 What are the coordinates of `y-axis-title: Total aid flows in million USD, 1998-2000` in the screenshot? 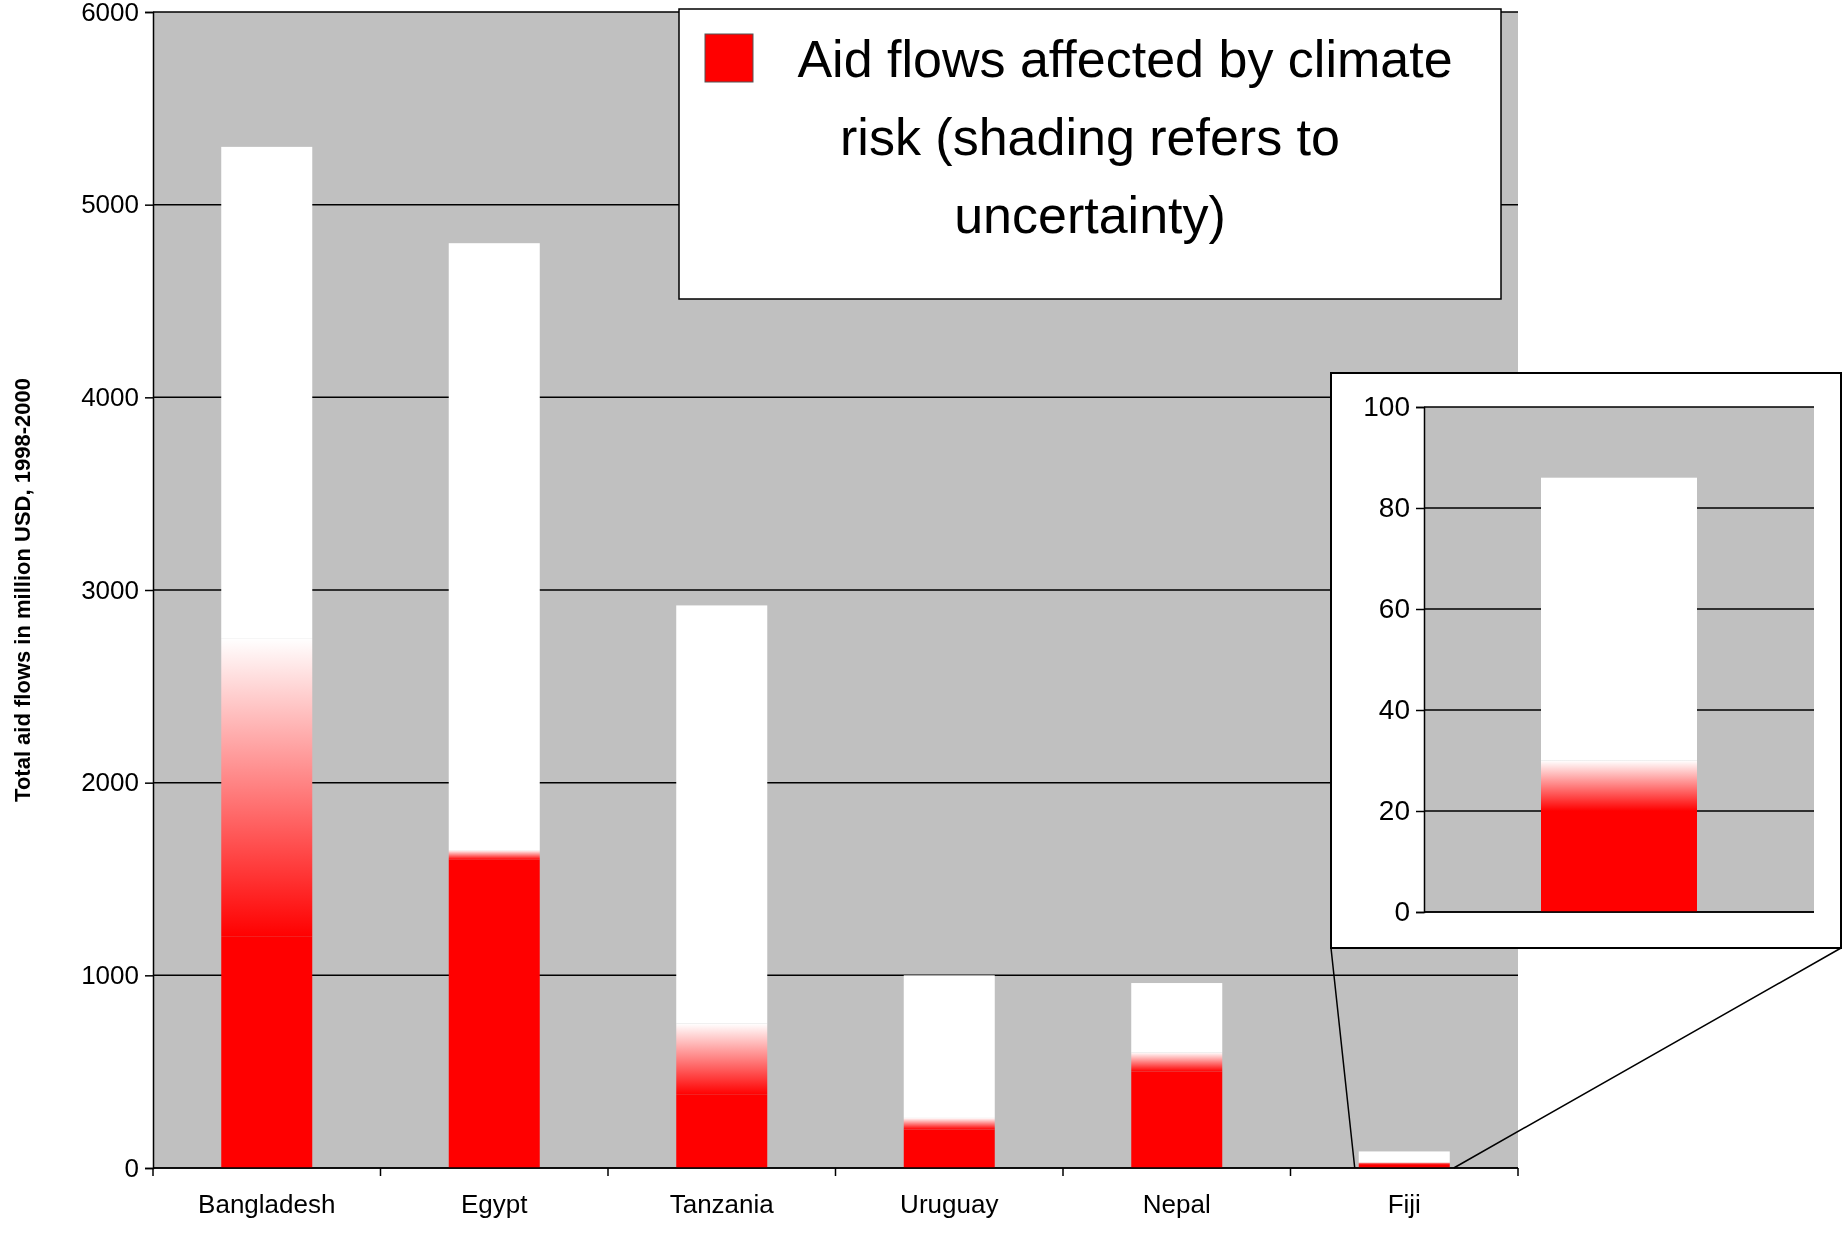 It's located at (22, 590).